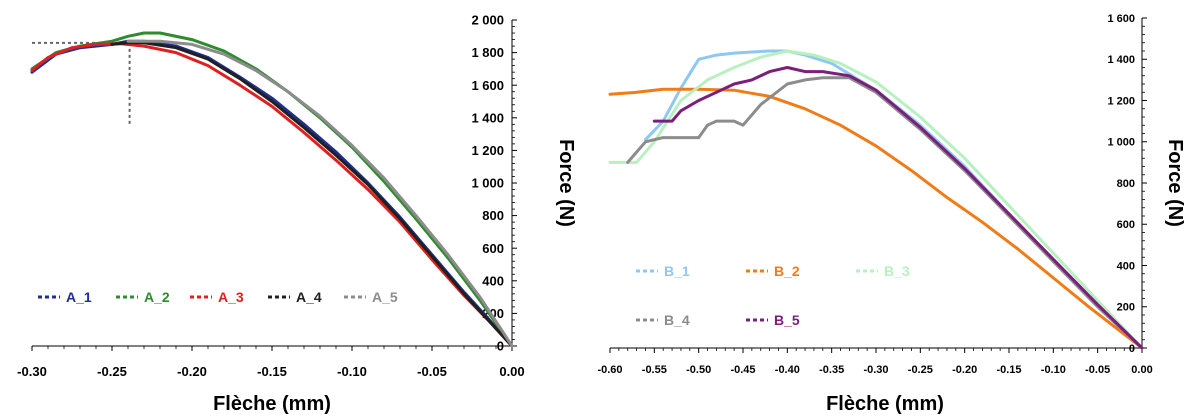 This screenshot has height=417, width=1185. Describe the element at coordinates (787, 271) in the screenshot. I see `legend-label: B_2` at that location.